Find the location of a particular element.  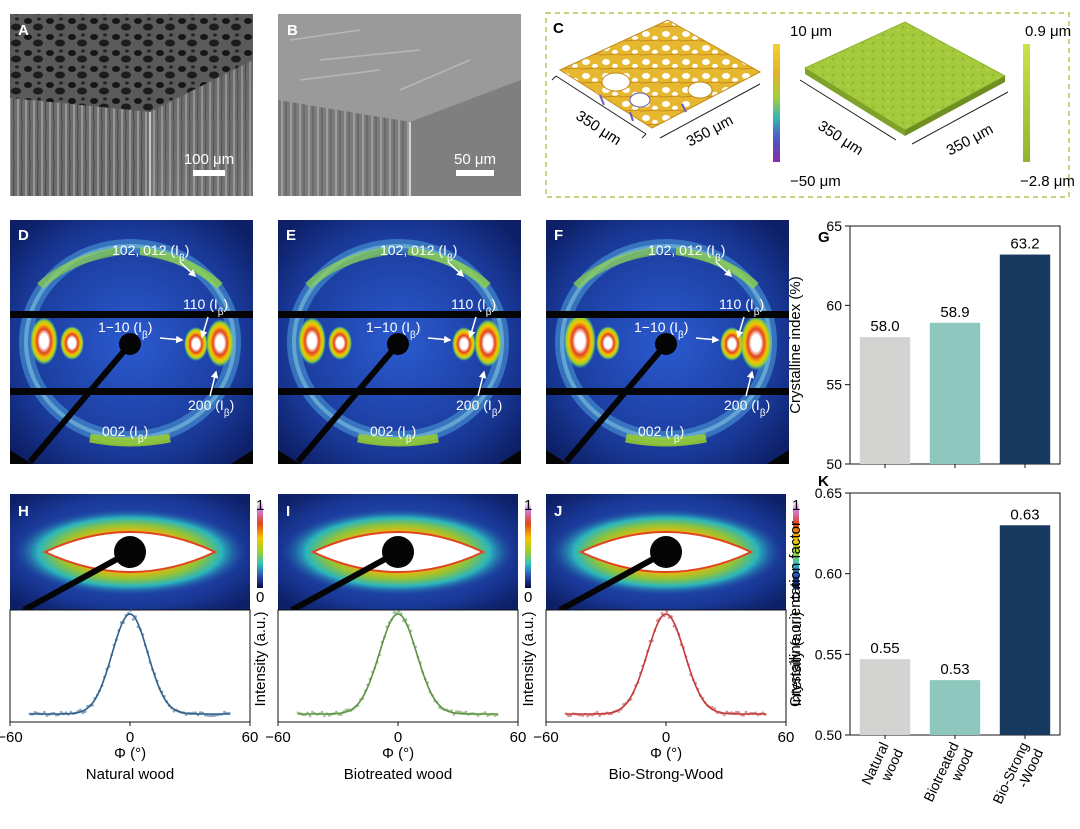

y-axis-label: Crystalline index (%) is located at coordinates (795, 345).